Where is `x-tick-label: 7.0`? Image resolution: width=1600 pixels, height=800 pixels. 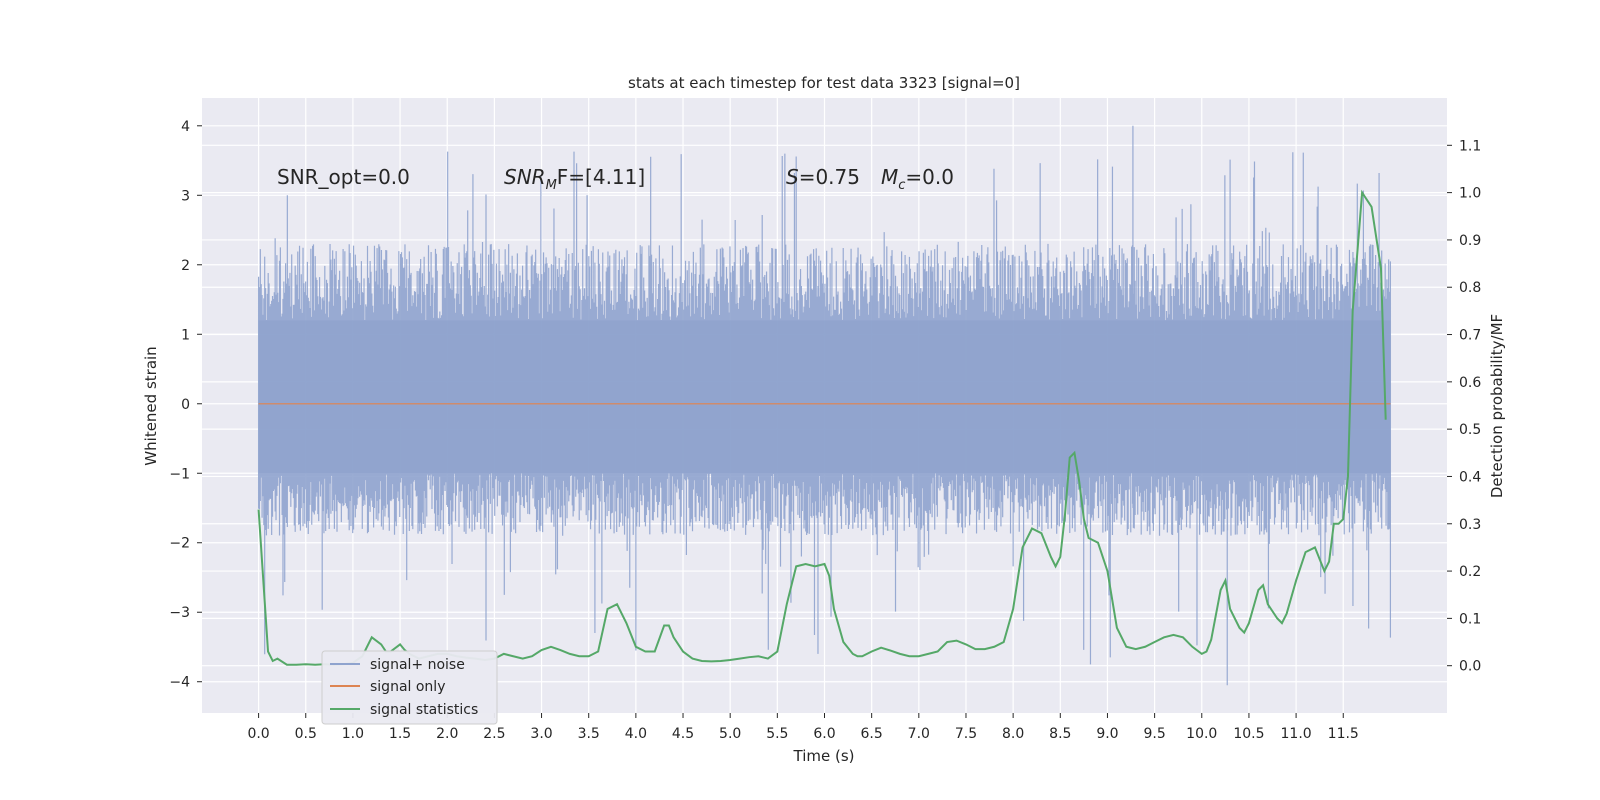
x-tick-label: 7.0 is located at coordinates (919, 734).